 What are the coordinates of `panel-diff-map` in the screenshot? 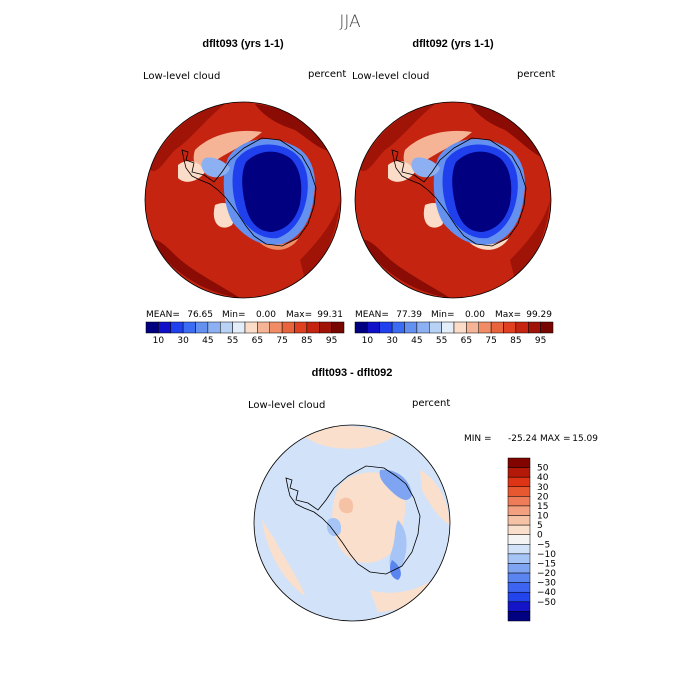 It's located at (352, 523).